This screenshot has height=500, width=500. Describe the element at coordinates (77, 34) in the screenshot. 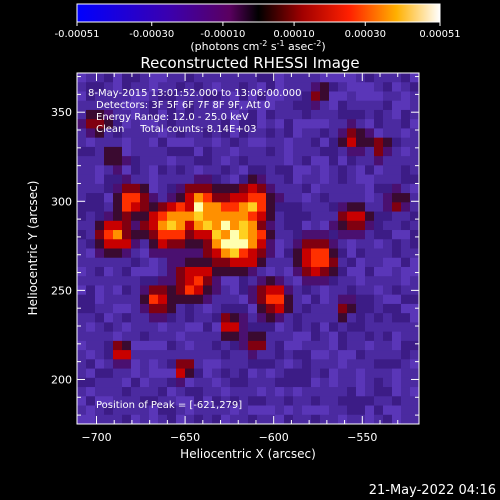

I see `colorbar-tick-label: -0.00051` at that location.